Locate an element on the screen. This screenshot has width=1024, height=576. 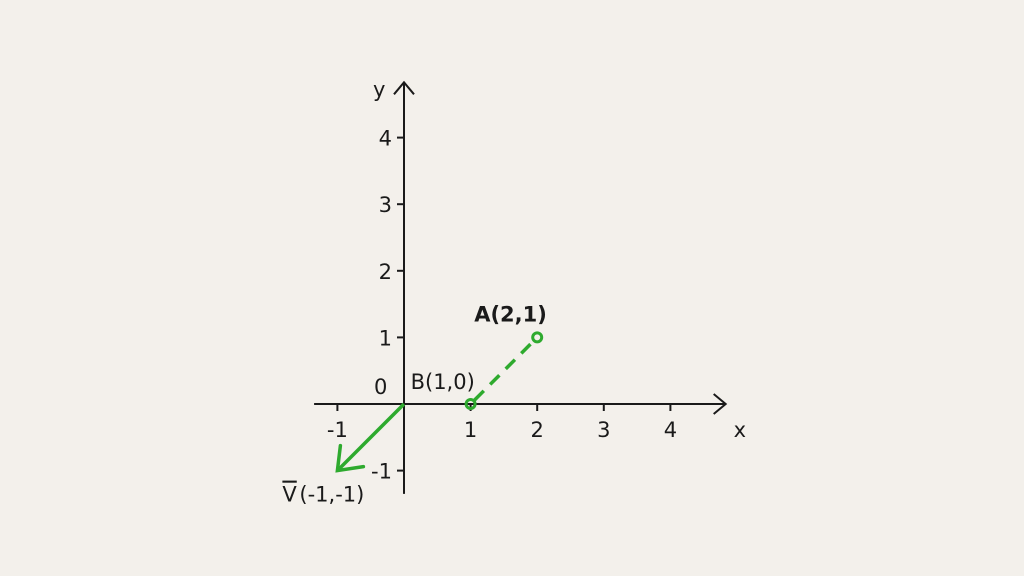
y-axis-label: y is located at coordinates (379, 89).